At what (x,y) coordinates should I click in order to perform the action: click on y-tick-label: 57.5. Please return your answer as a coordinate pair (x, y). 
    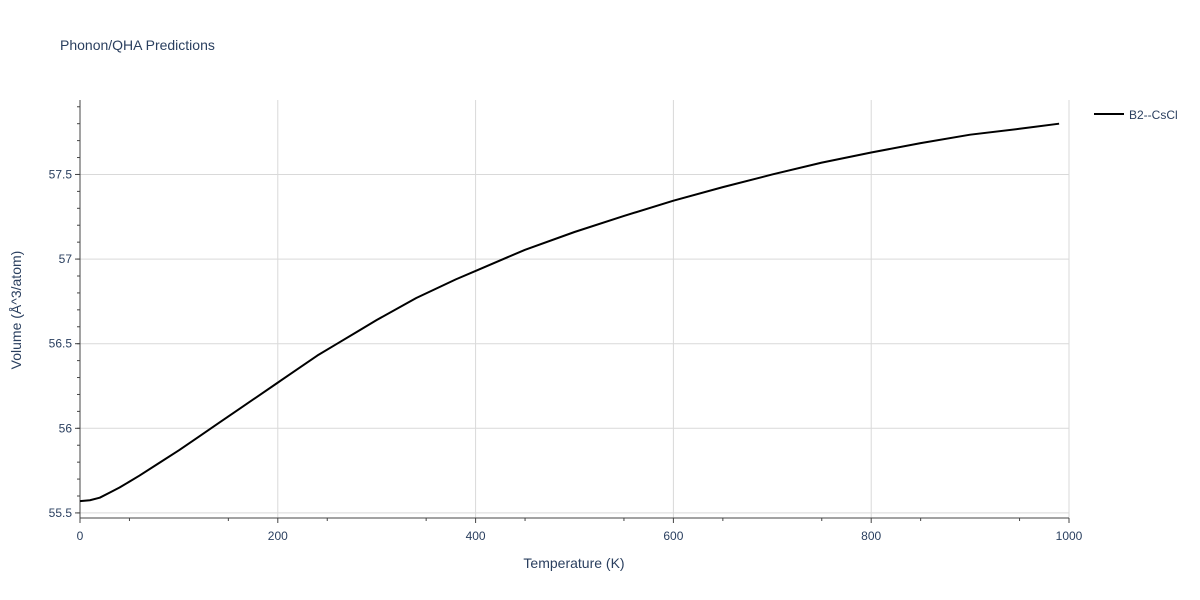
    Looking at the image, I should click on (61, 174).